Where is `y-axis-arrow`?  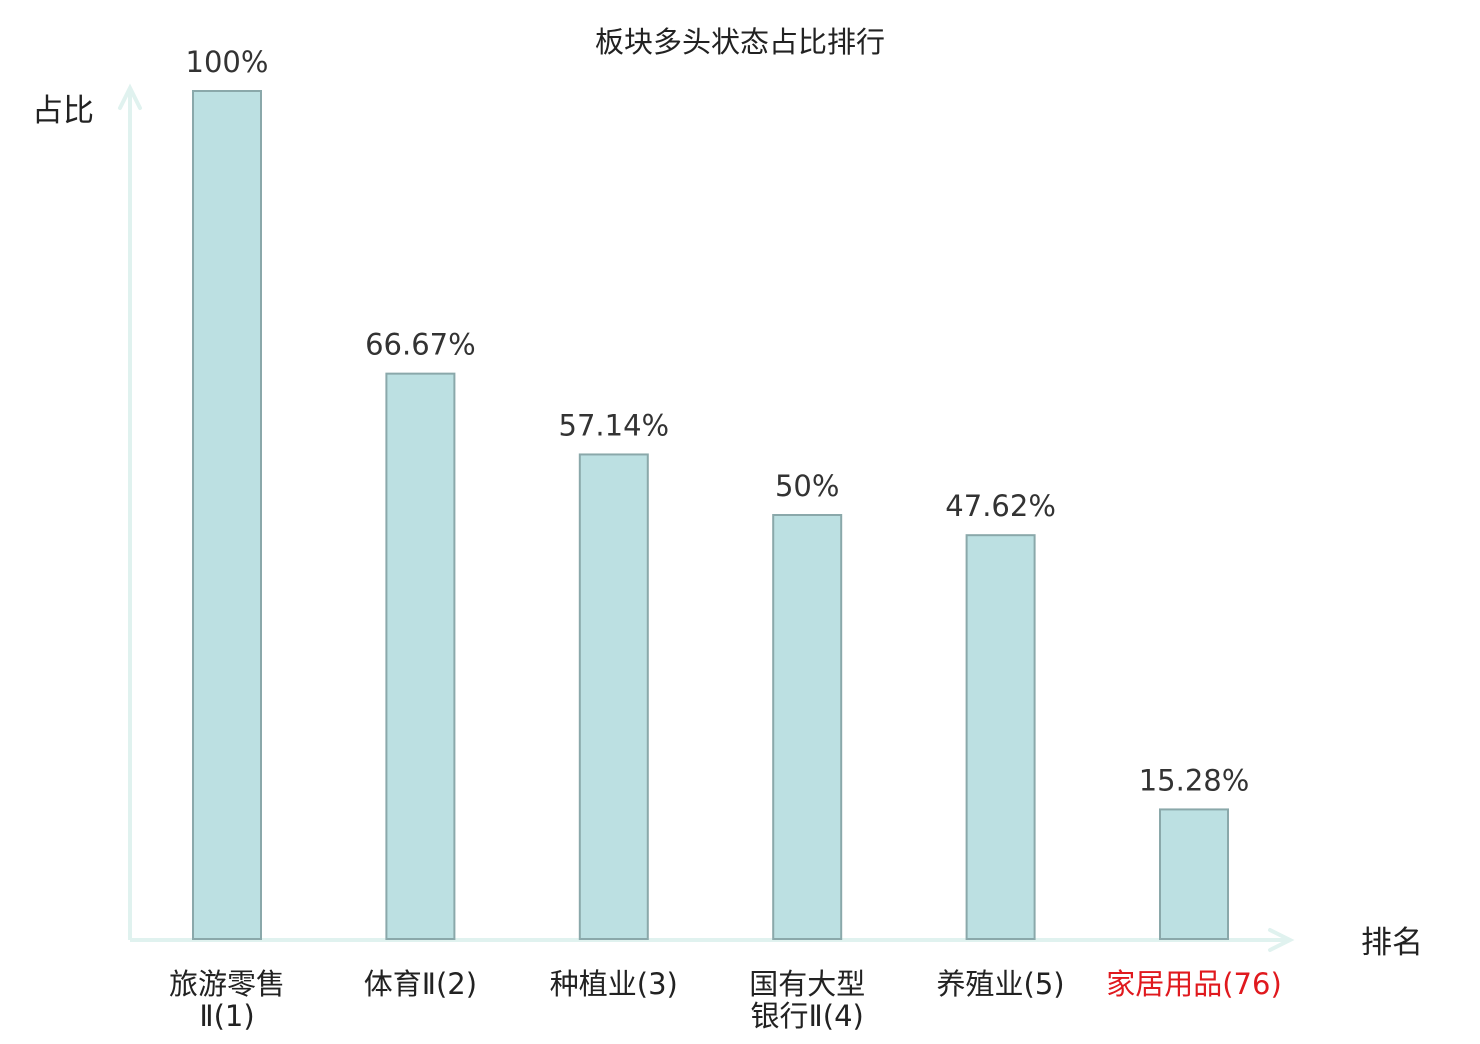
y-axis-arrow is located at coordinates (130, 96).